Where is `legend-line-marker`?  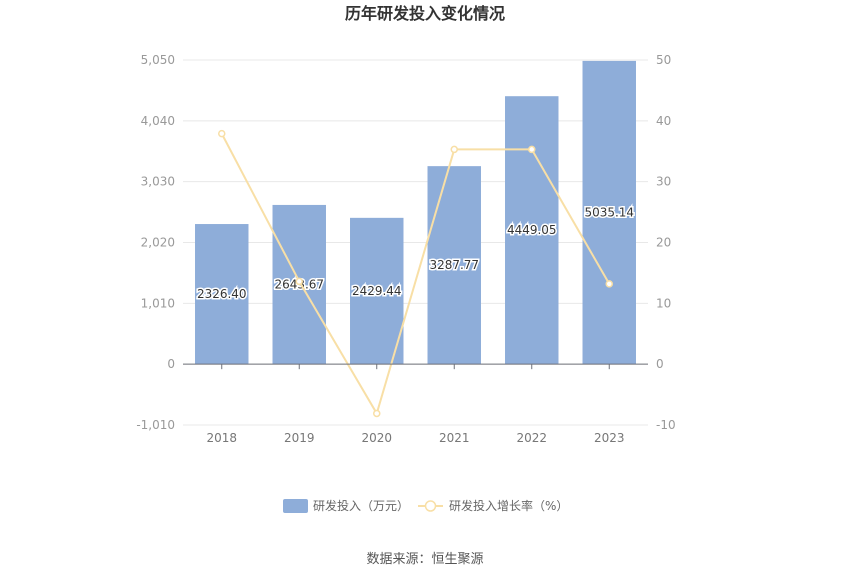
legend-line-marker is located at coordinates (430, 506).